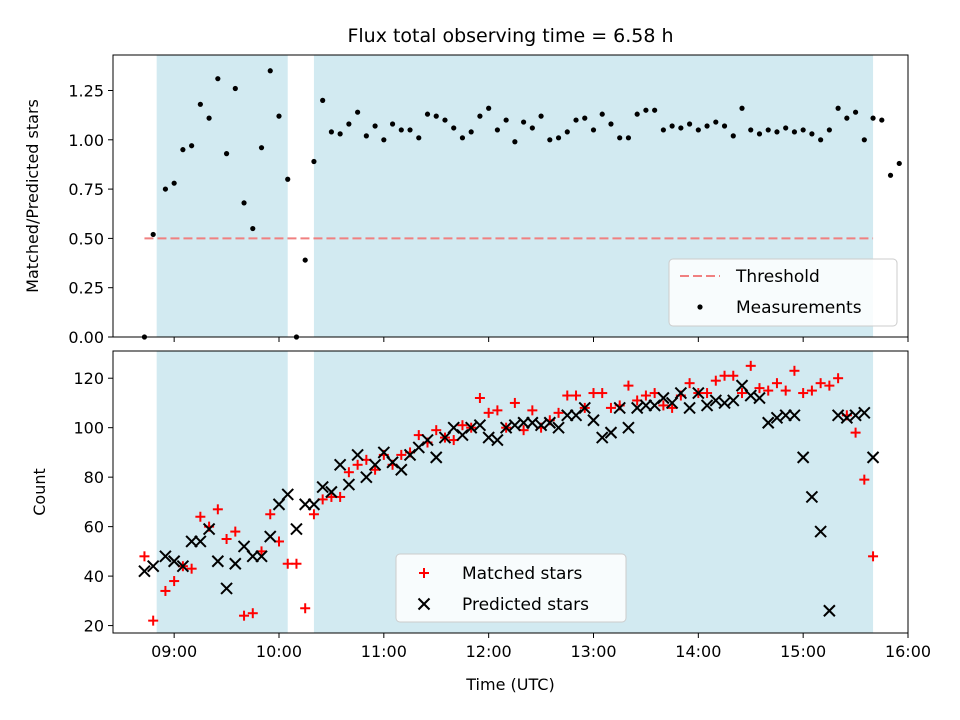  I want to click on y-tick-label: 0.50, so click(86, 238).